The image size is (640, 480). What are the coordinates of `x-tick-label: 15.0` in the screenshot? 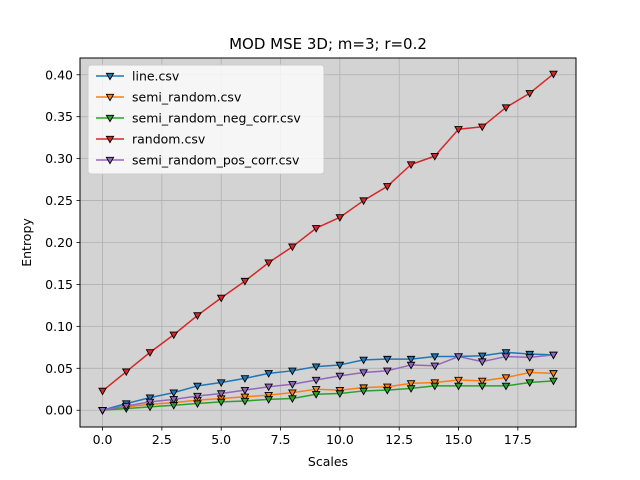 It's located at (459, 439).